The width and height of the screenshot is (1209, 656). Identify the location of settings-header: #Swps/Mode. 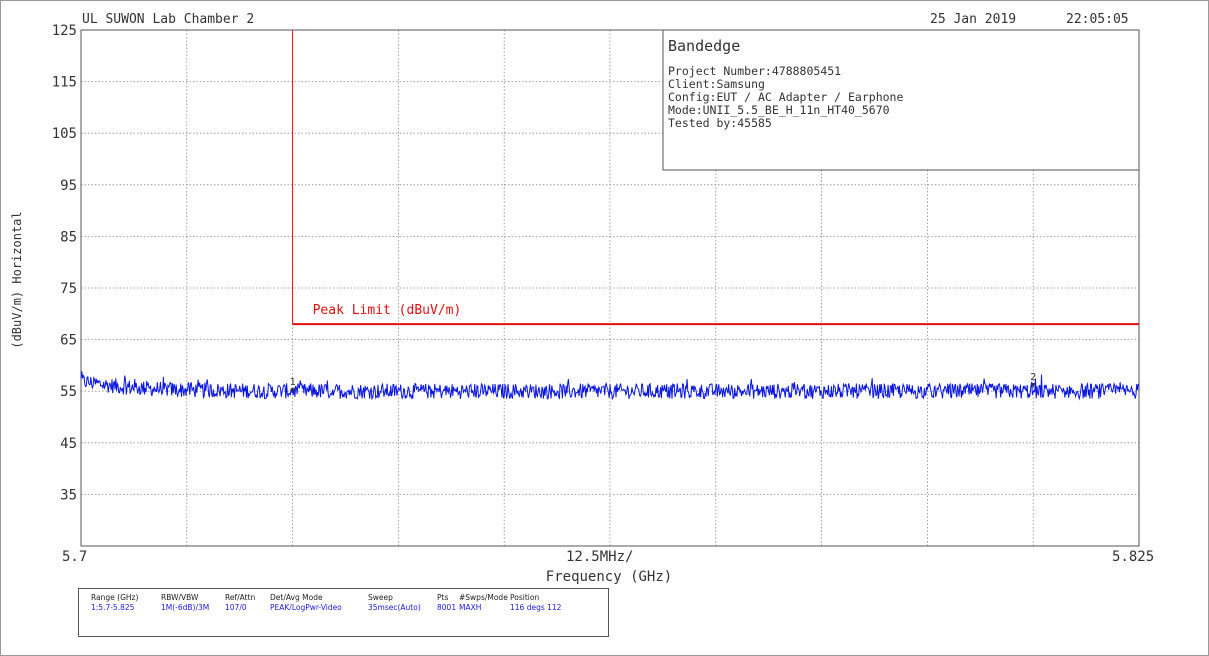
(483, 597).